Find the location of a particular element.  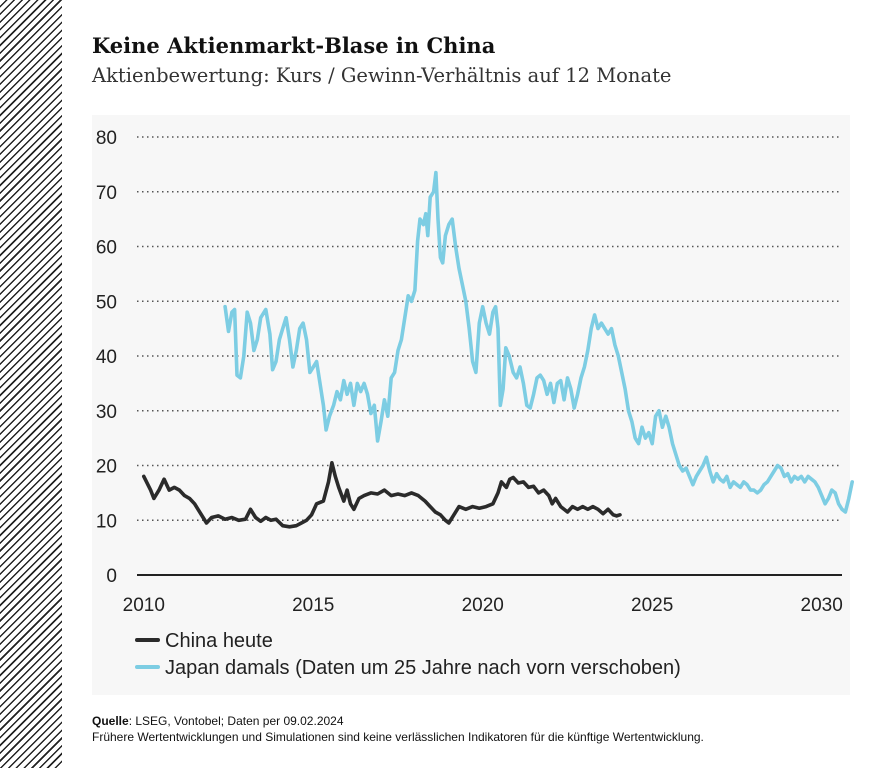

y-tick-label: 60 is located at coordinates (106, 248).